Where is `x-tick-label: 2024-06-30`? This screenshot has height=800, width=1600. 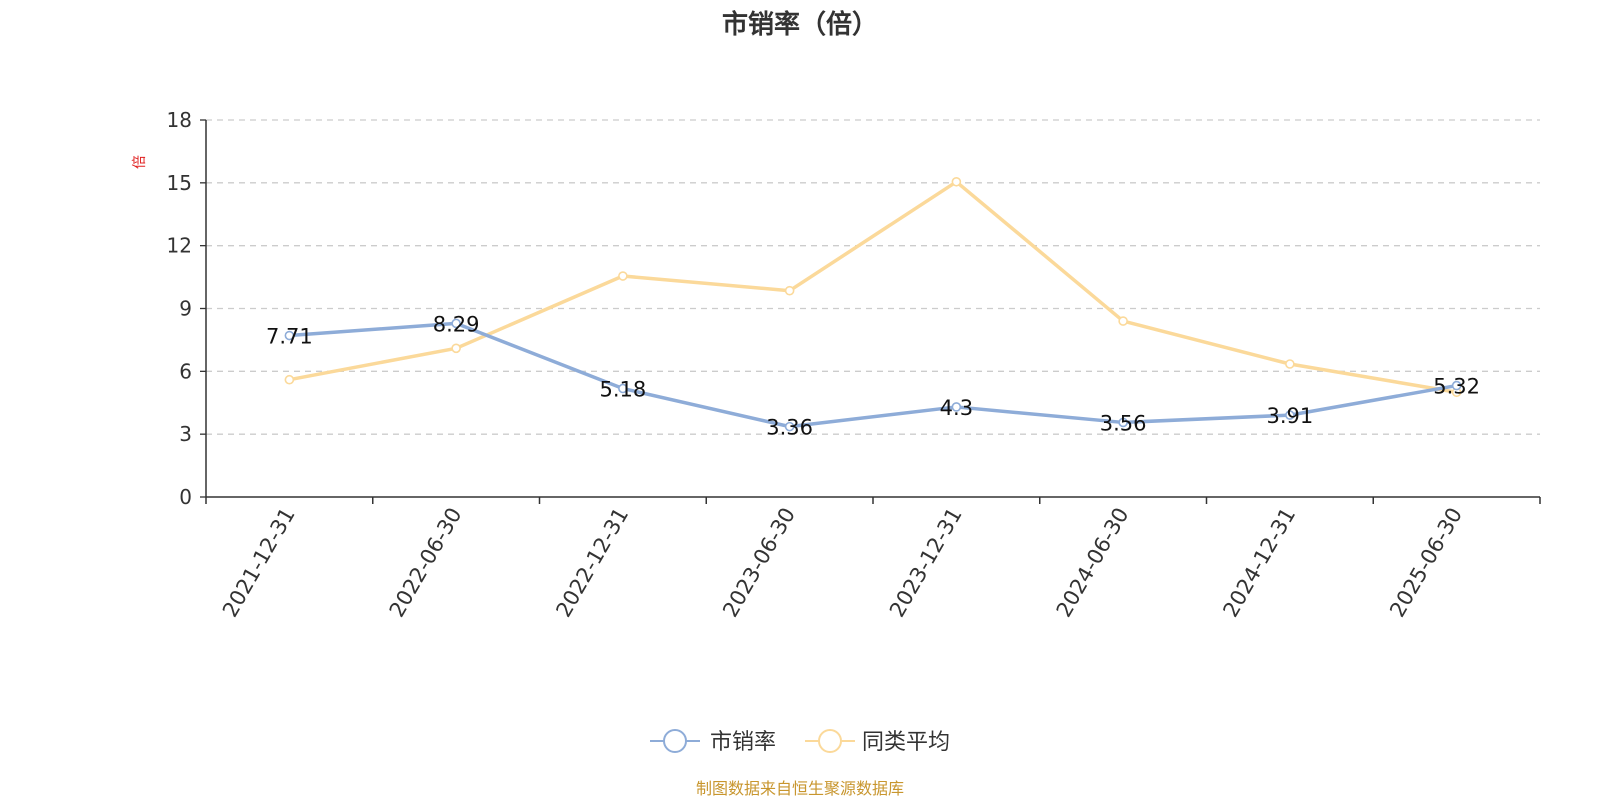
x-tick-label: 2024-06-30 is located at coordinates (1093, 563).